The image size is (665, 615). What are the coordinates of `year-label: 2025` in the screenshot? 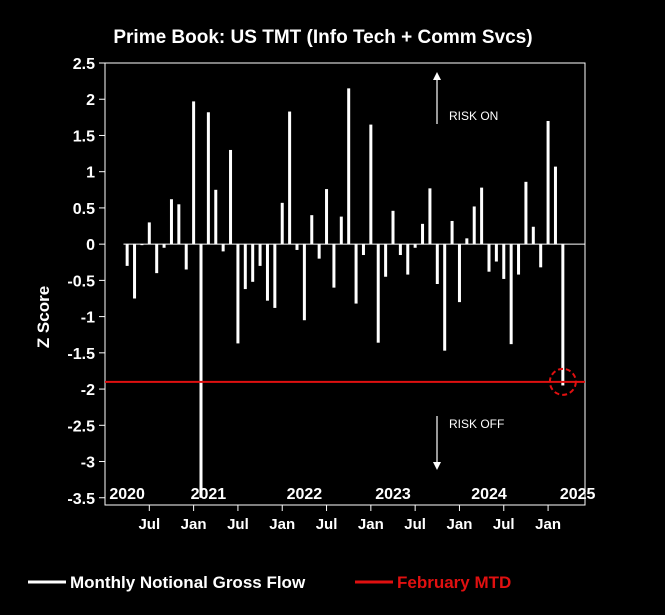 It's located at (578, 494).